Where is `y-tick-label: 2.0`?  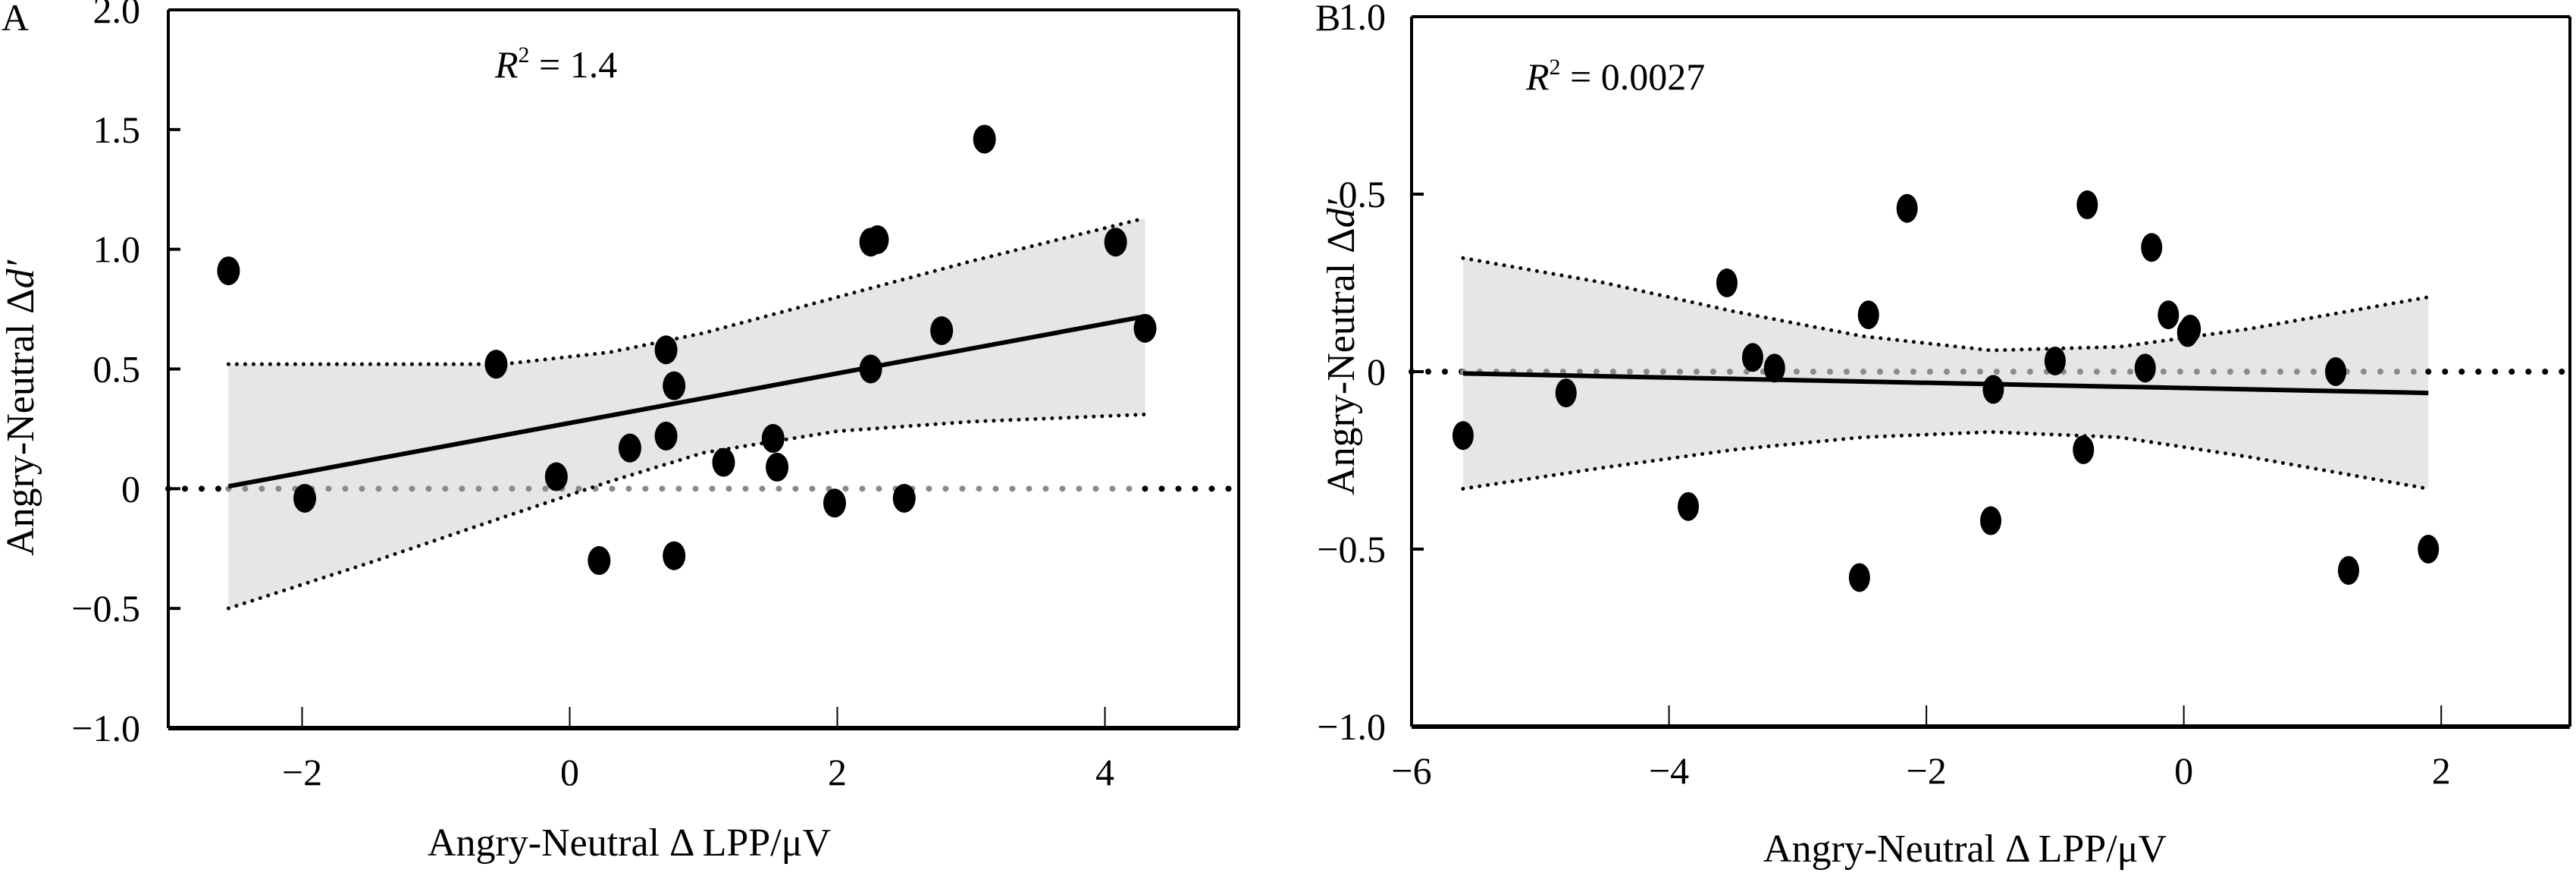 y-tick-label: 2.0 is located at coordinates (117, 16).